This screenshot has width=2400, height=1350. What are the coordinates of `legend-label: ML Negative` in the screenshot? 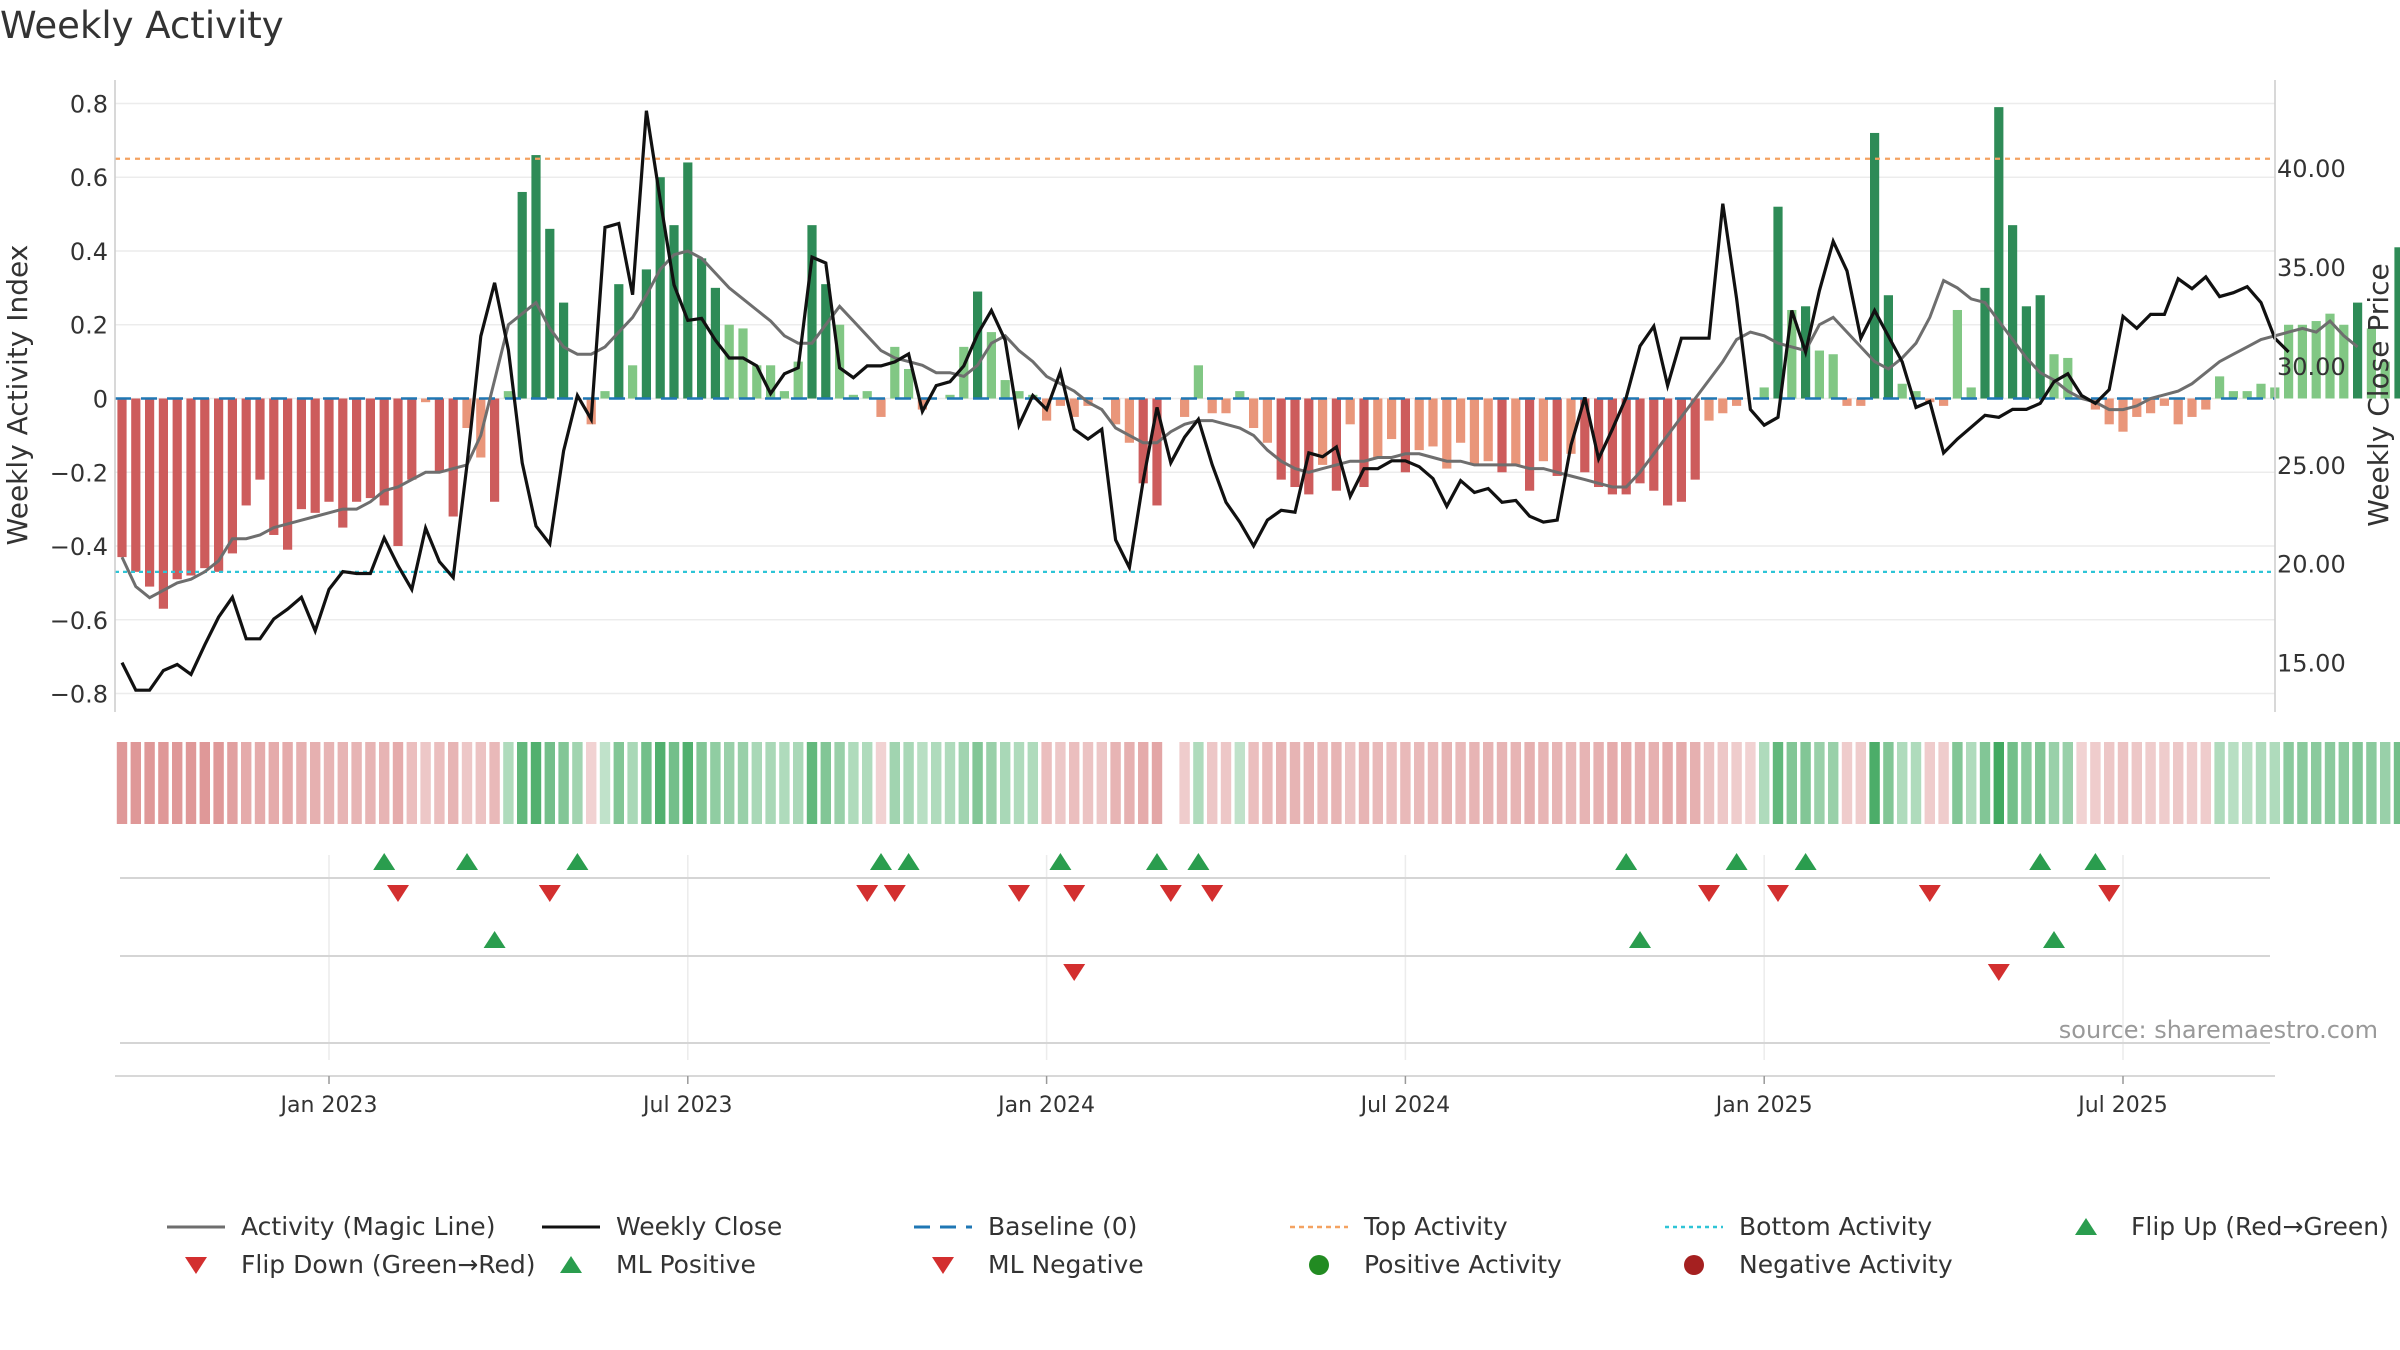 It's located at (1066, 1264).